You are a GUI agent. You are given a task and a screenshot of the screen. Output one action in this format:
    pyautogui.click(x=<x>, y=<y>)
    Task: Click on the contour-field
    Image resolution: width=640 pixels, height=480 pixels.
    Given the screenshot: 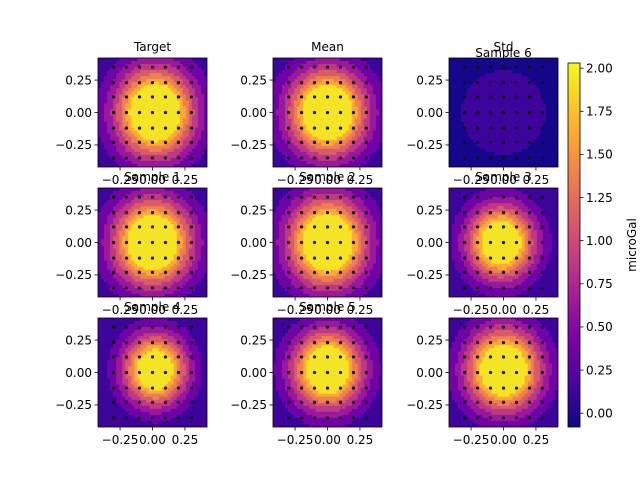 What is the action you would take?
    pyautogui.click(x=327, y=112)
    